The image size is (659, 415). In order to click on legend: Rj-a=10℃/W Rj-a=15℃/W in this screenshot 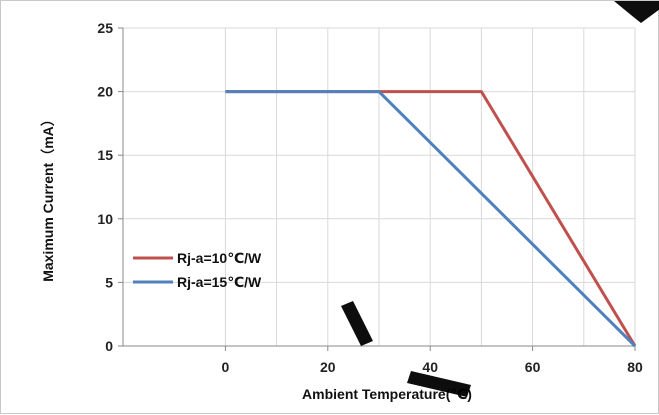, I will do `click(197, 270)`.